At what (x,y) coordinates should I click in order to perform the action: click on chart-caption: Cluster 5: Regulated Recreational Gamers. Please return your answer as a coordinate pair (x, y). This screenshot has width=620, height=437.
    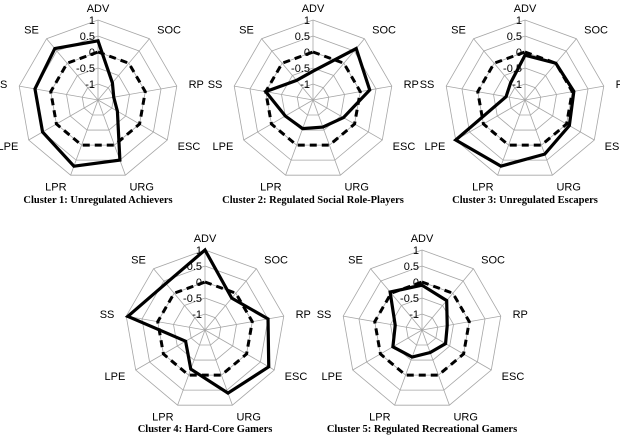
    Looking at the image, I should click on (422, 429).